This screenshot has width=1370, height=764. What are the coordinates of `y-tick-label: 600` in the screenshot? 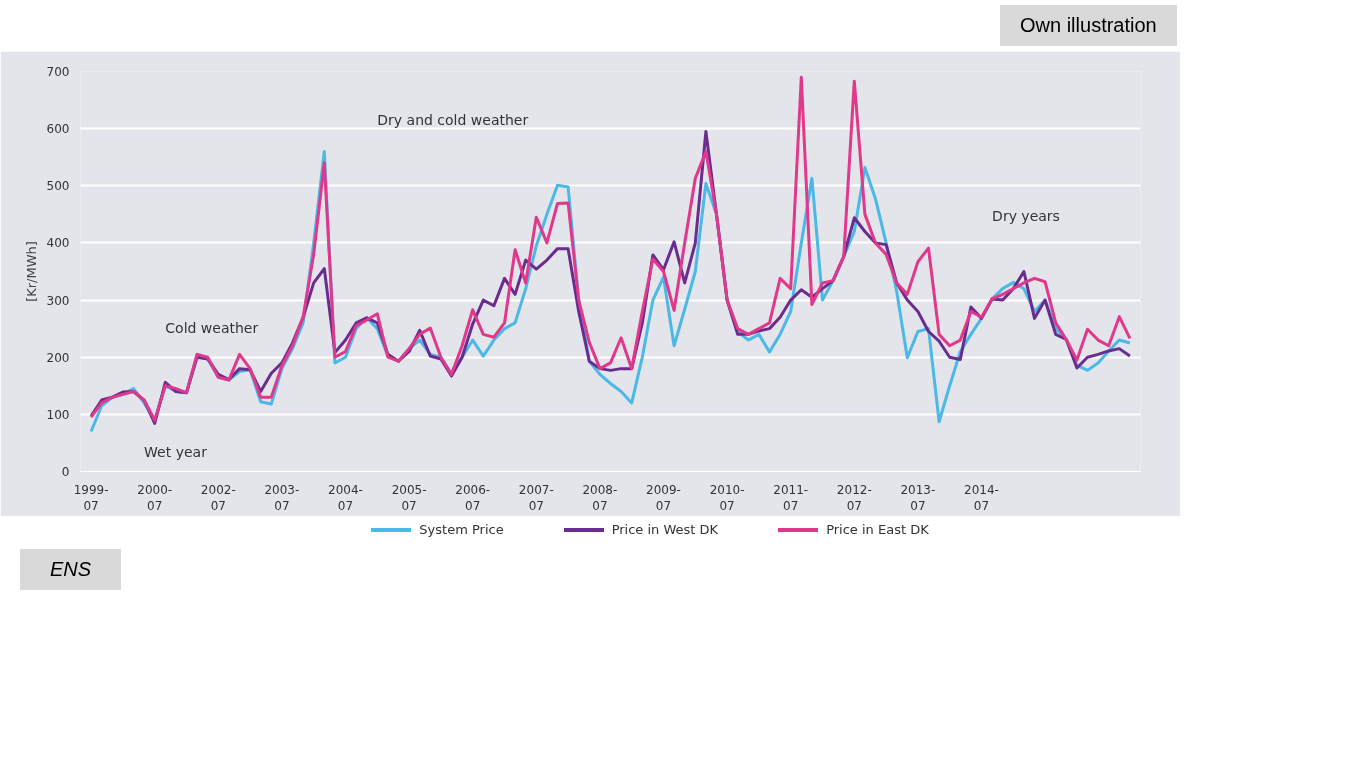 It's located at (58, 128).